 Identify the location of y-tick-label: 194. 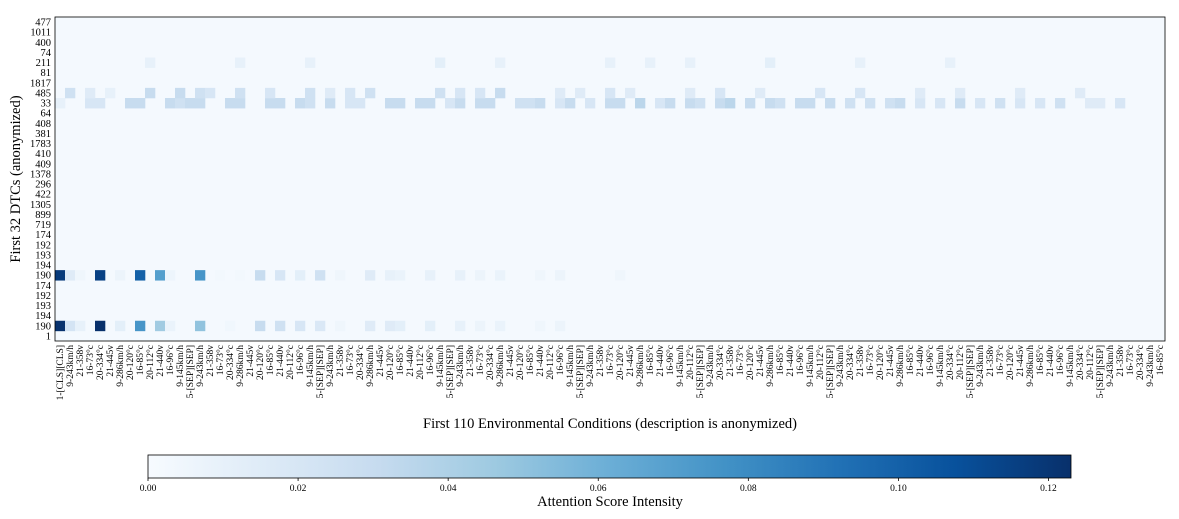
(43, 316).